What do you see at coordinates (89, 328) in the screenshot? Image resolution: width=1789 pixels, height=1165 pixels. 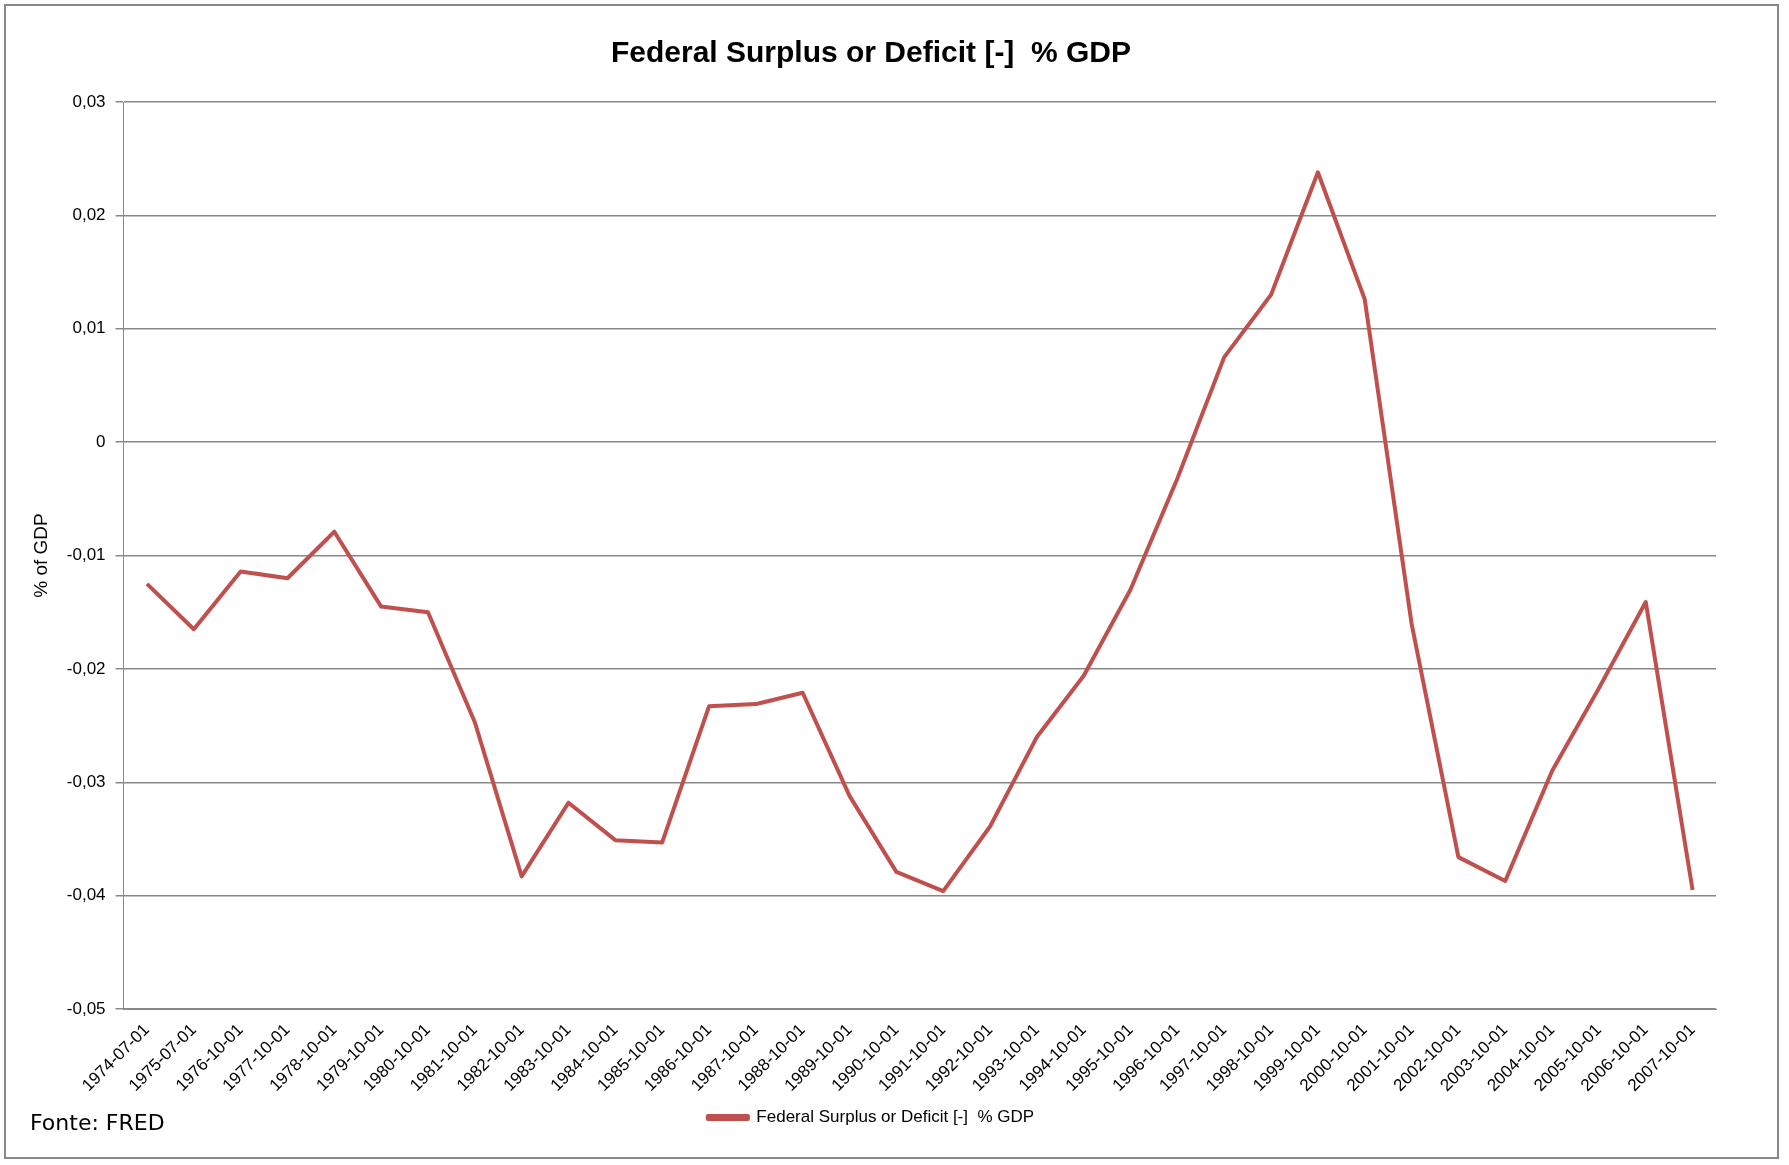 I see `y-tick-label: 0,01` at bounding box center [89, 328].